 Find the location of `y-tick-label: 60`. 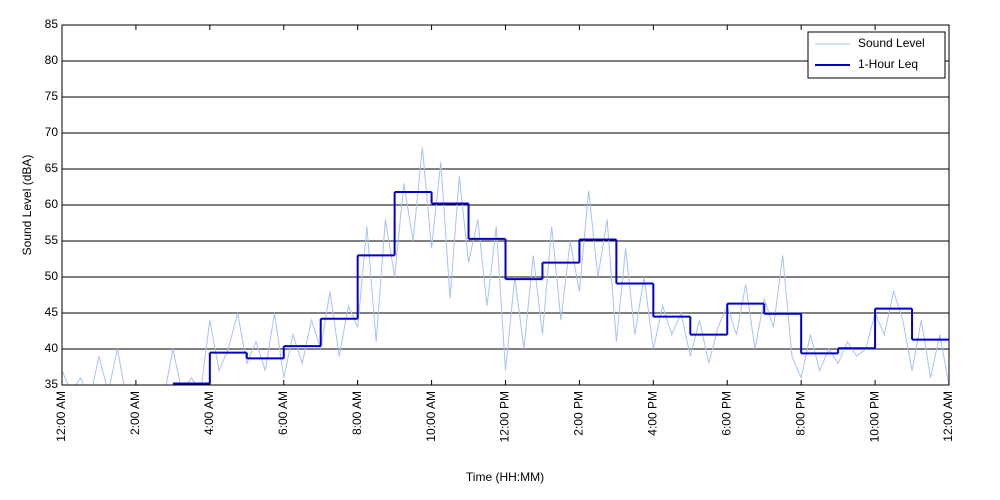

y-tick-label: 60 is located at coordinates (52, 204).